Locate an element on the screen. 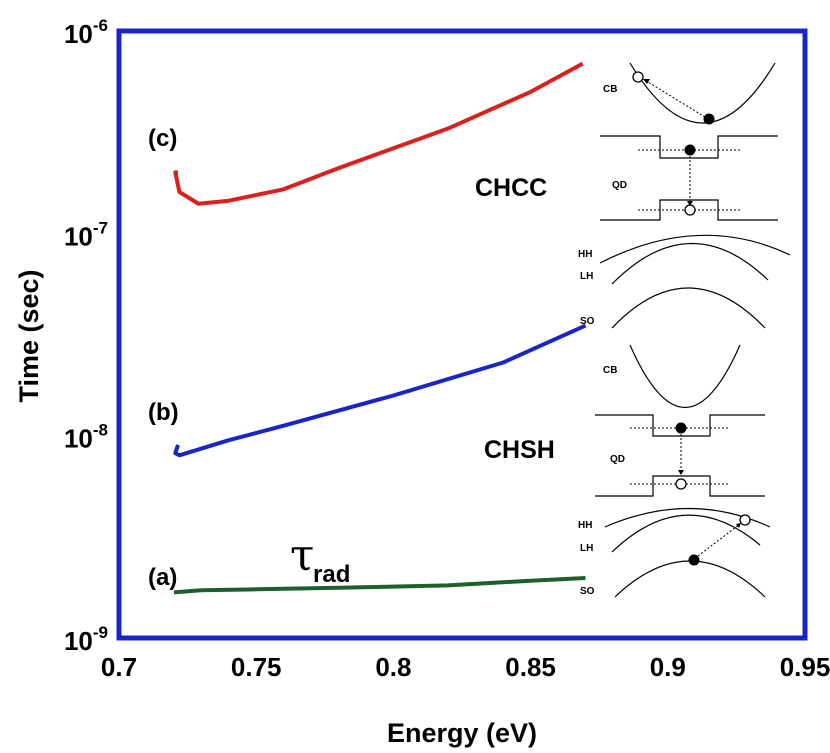 The width and height of the screenshot is (830, 753). qd-hole-b is located at coordinates (681, 484).